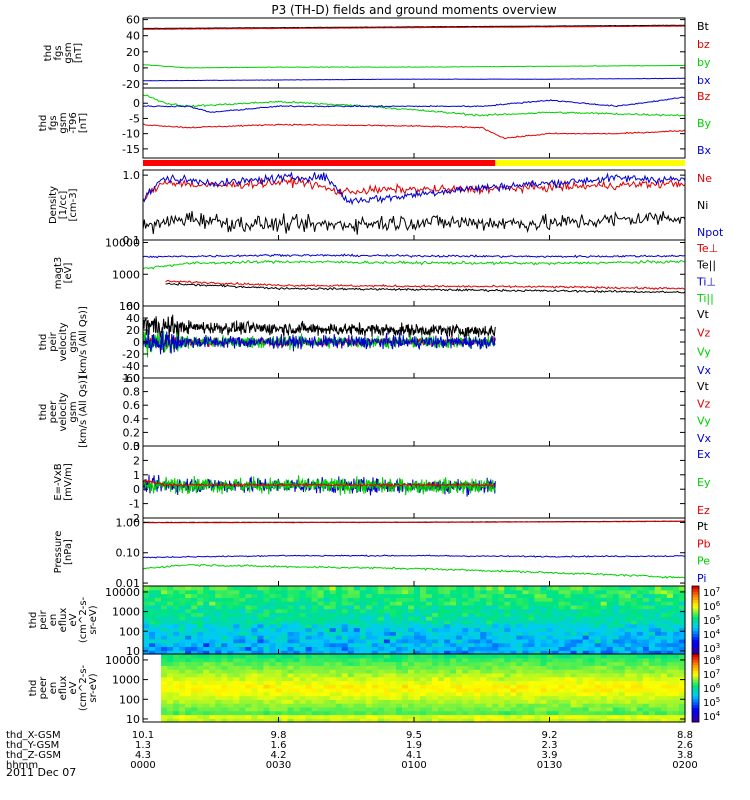 The image size is (750, 800). Describe the element at coordinates (122, 243) in the screenshot. I see `y-tick-label: 10000` at that location.